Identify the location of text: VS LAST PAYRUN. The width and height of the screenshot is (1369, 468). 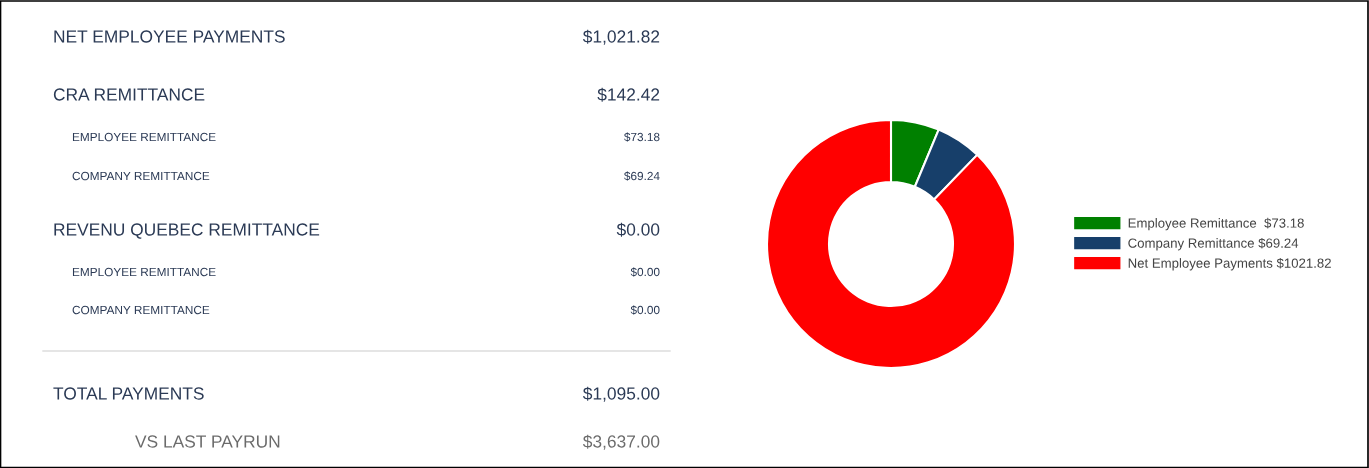
(207, 441).